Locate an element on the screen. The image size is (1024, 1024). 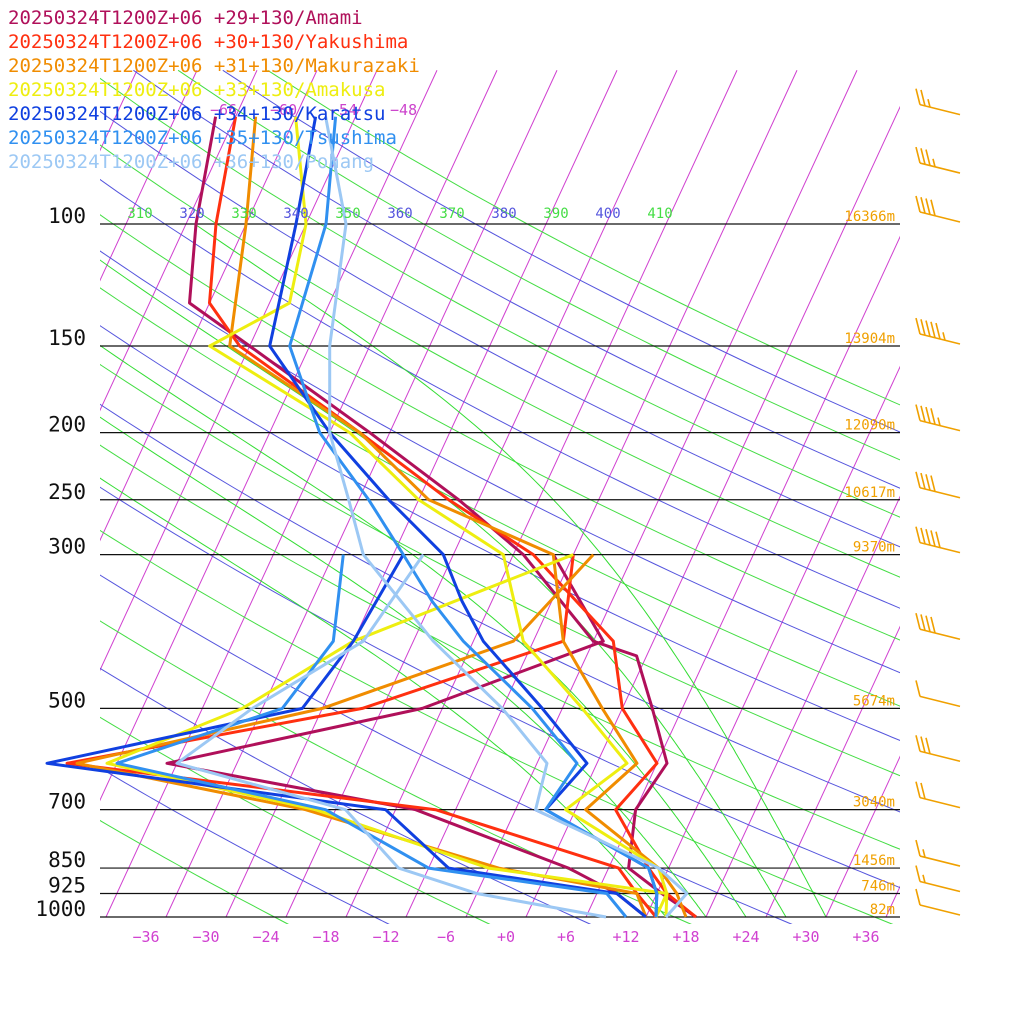
height-label: 16366m is located at coordinates (869, 217).